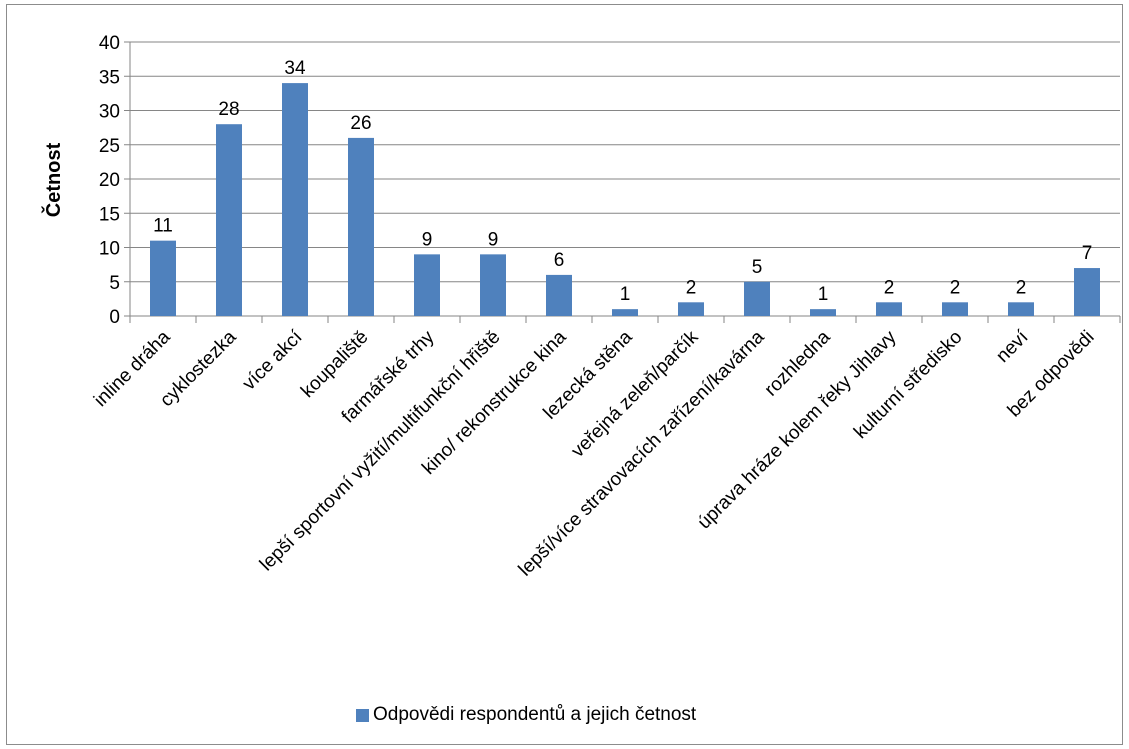  I want to click on y-tick-label: 20, so click(109, 180).